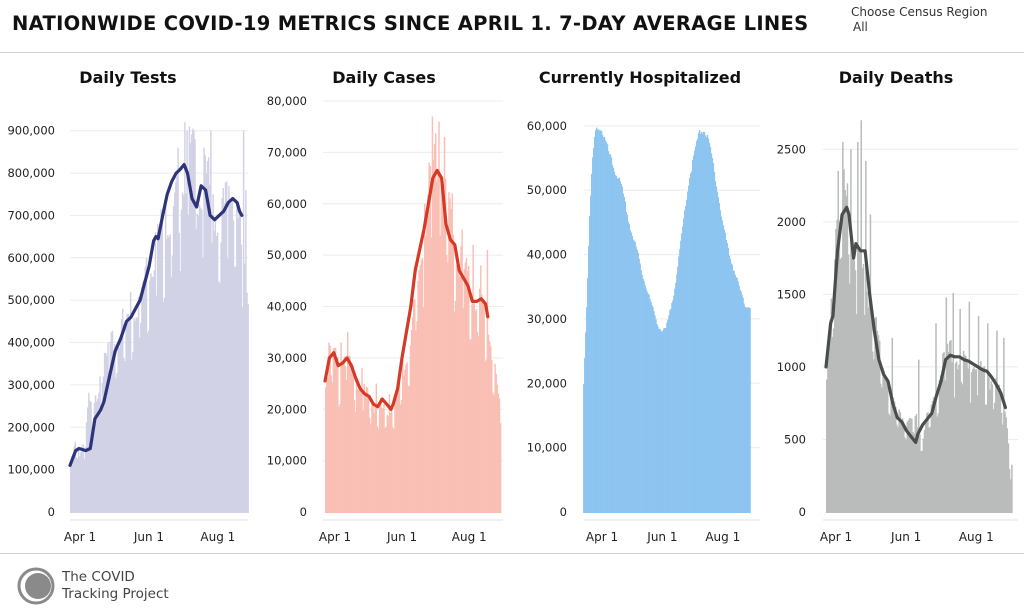 This screenshot has width=1024, height=615. I want to click on census-region-filter: Choose Census Region All, so click(919, 20).